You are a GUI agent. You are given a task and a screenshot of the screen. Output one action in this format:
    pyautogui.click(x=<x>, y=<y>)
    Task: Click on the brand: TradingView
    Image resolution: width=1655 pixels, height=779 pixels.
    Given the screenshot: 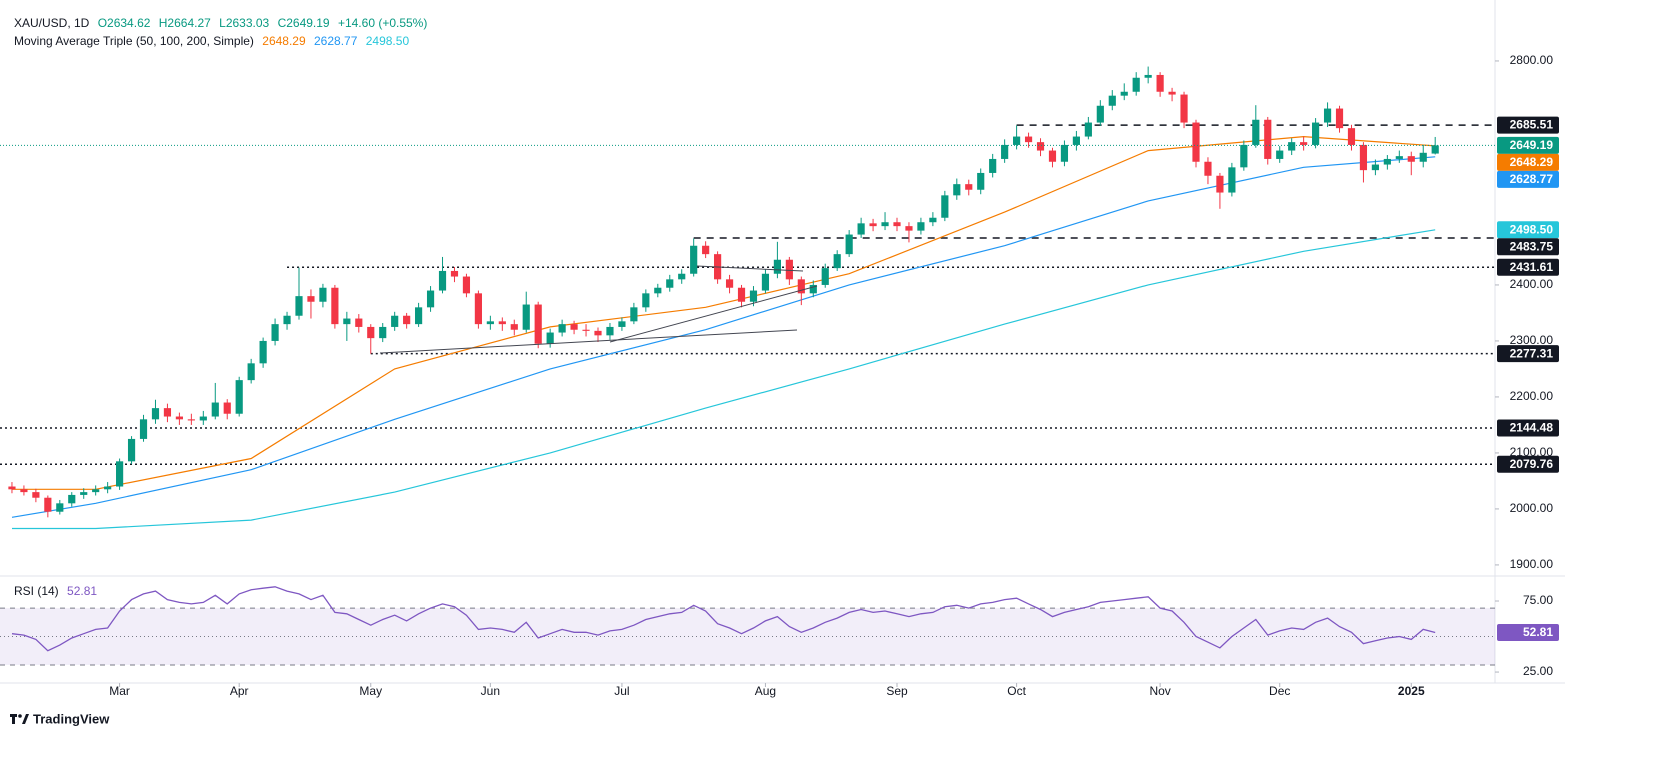 What is the action you would take?
    pyautogui.click(x=71, y=718)
    